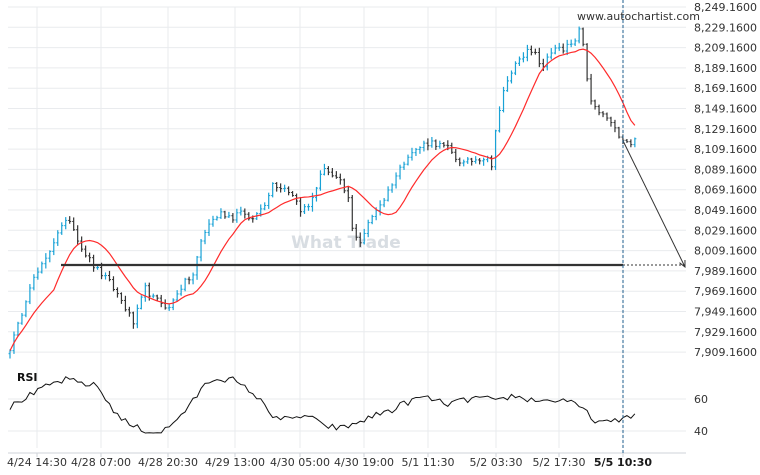  Describe the element at coordinates (725, 68) in the screenshot. I see `price-tick-label: 8,189.1600` at that location.